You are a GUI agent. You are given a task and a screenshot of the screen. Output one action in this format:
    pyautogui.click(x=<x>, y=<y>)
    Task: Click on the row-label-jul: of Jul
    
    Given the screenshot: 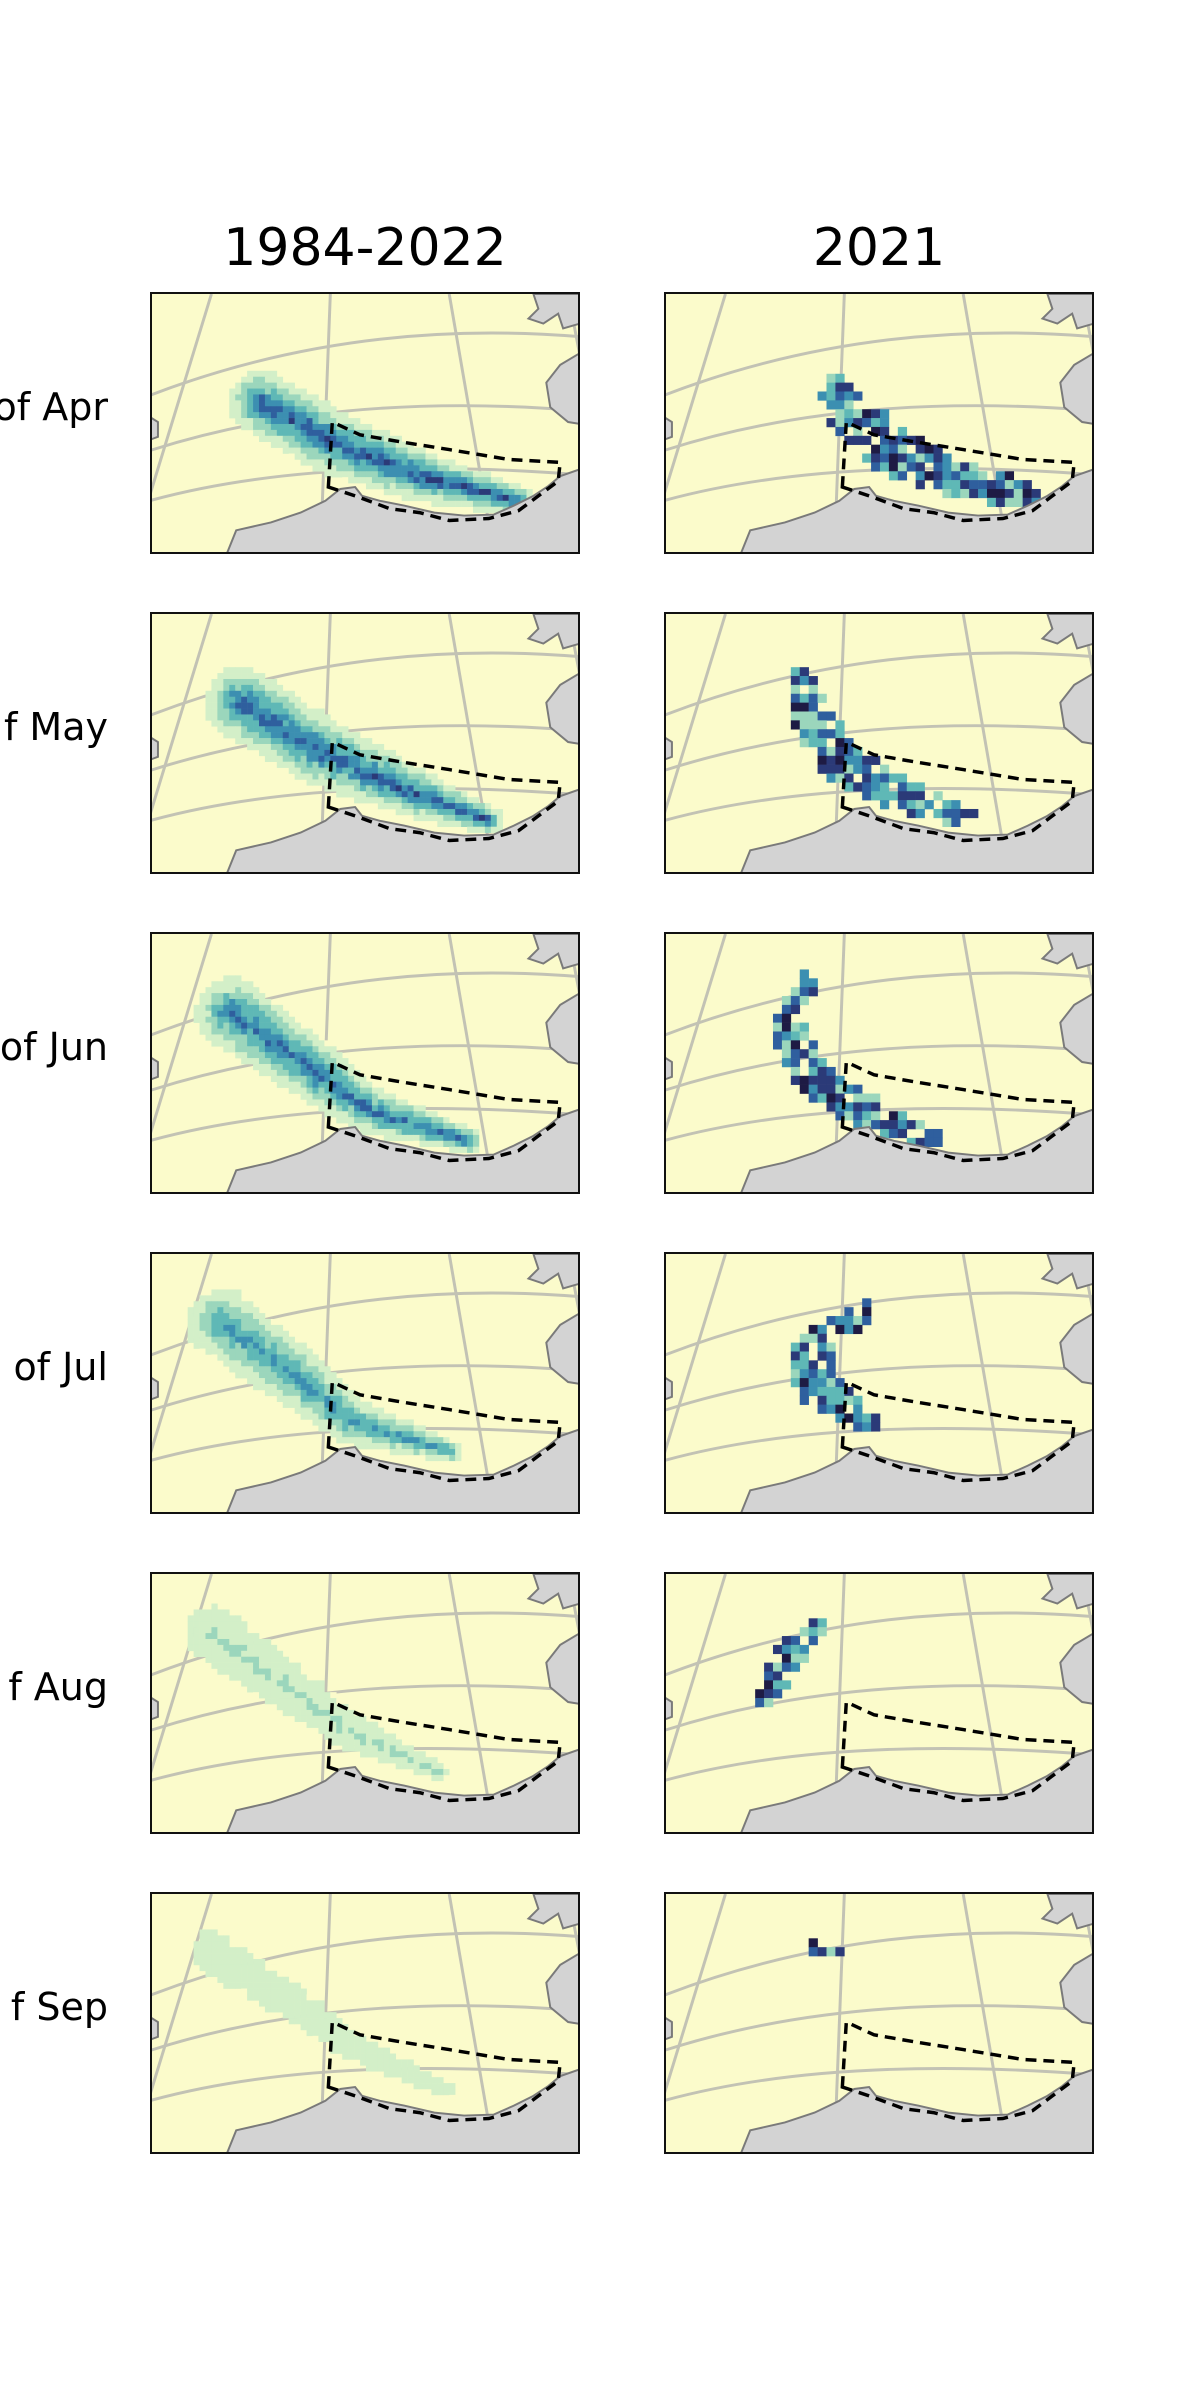 What is the action you would take?
    pyautogui.click(x=60, y=1367)
    